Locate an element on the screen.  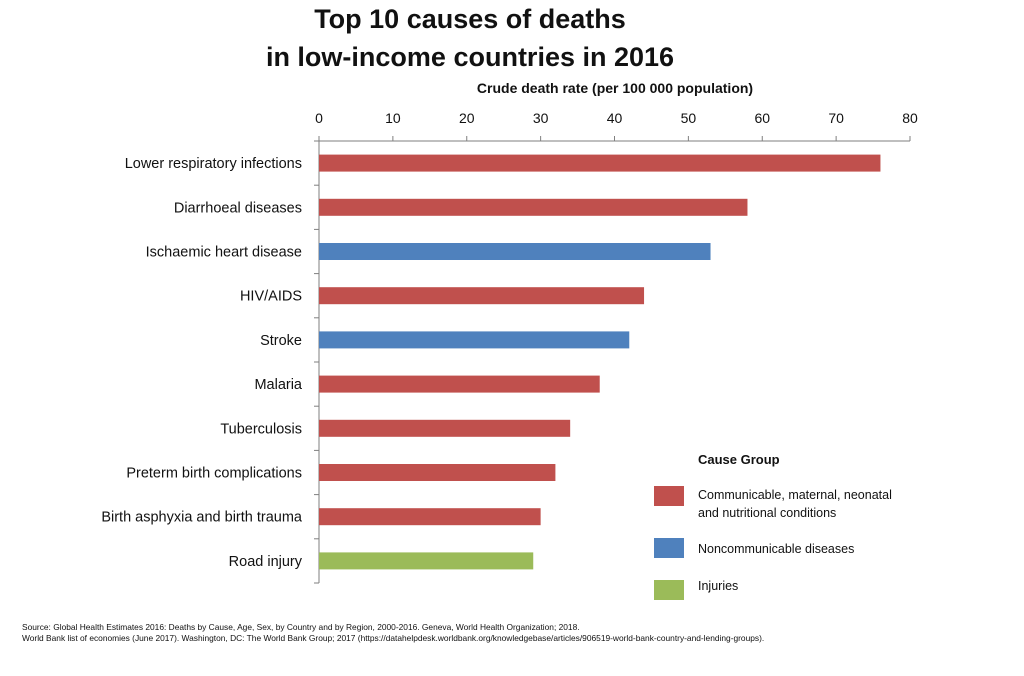
legend-swatch-noncommunicable is located at coordinates (669, 548).